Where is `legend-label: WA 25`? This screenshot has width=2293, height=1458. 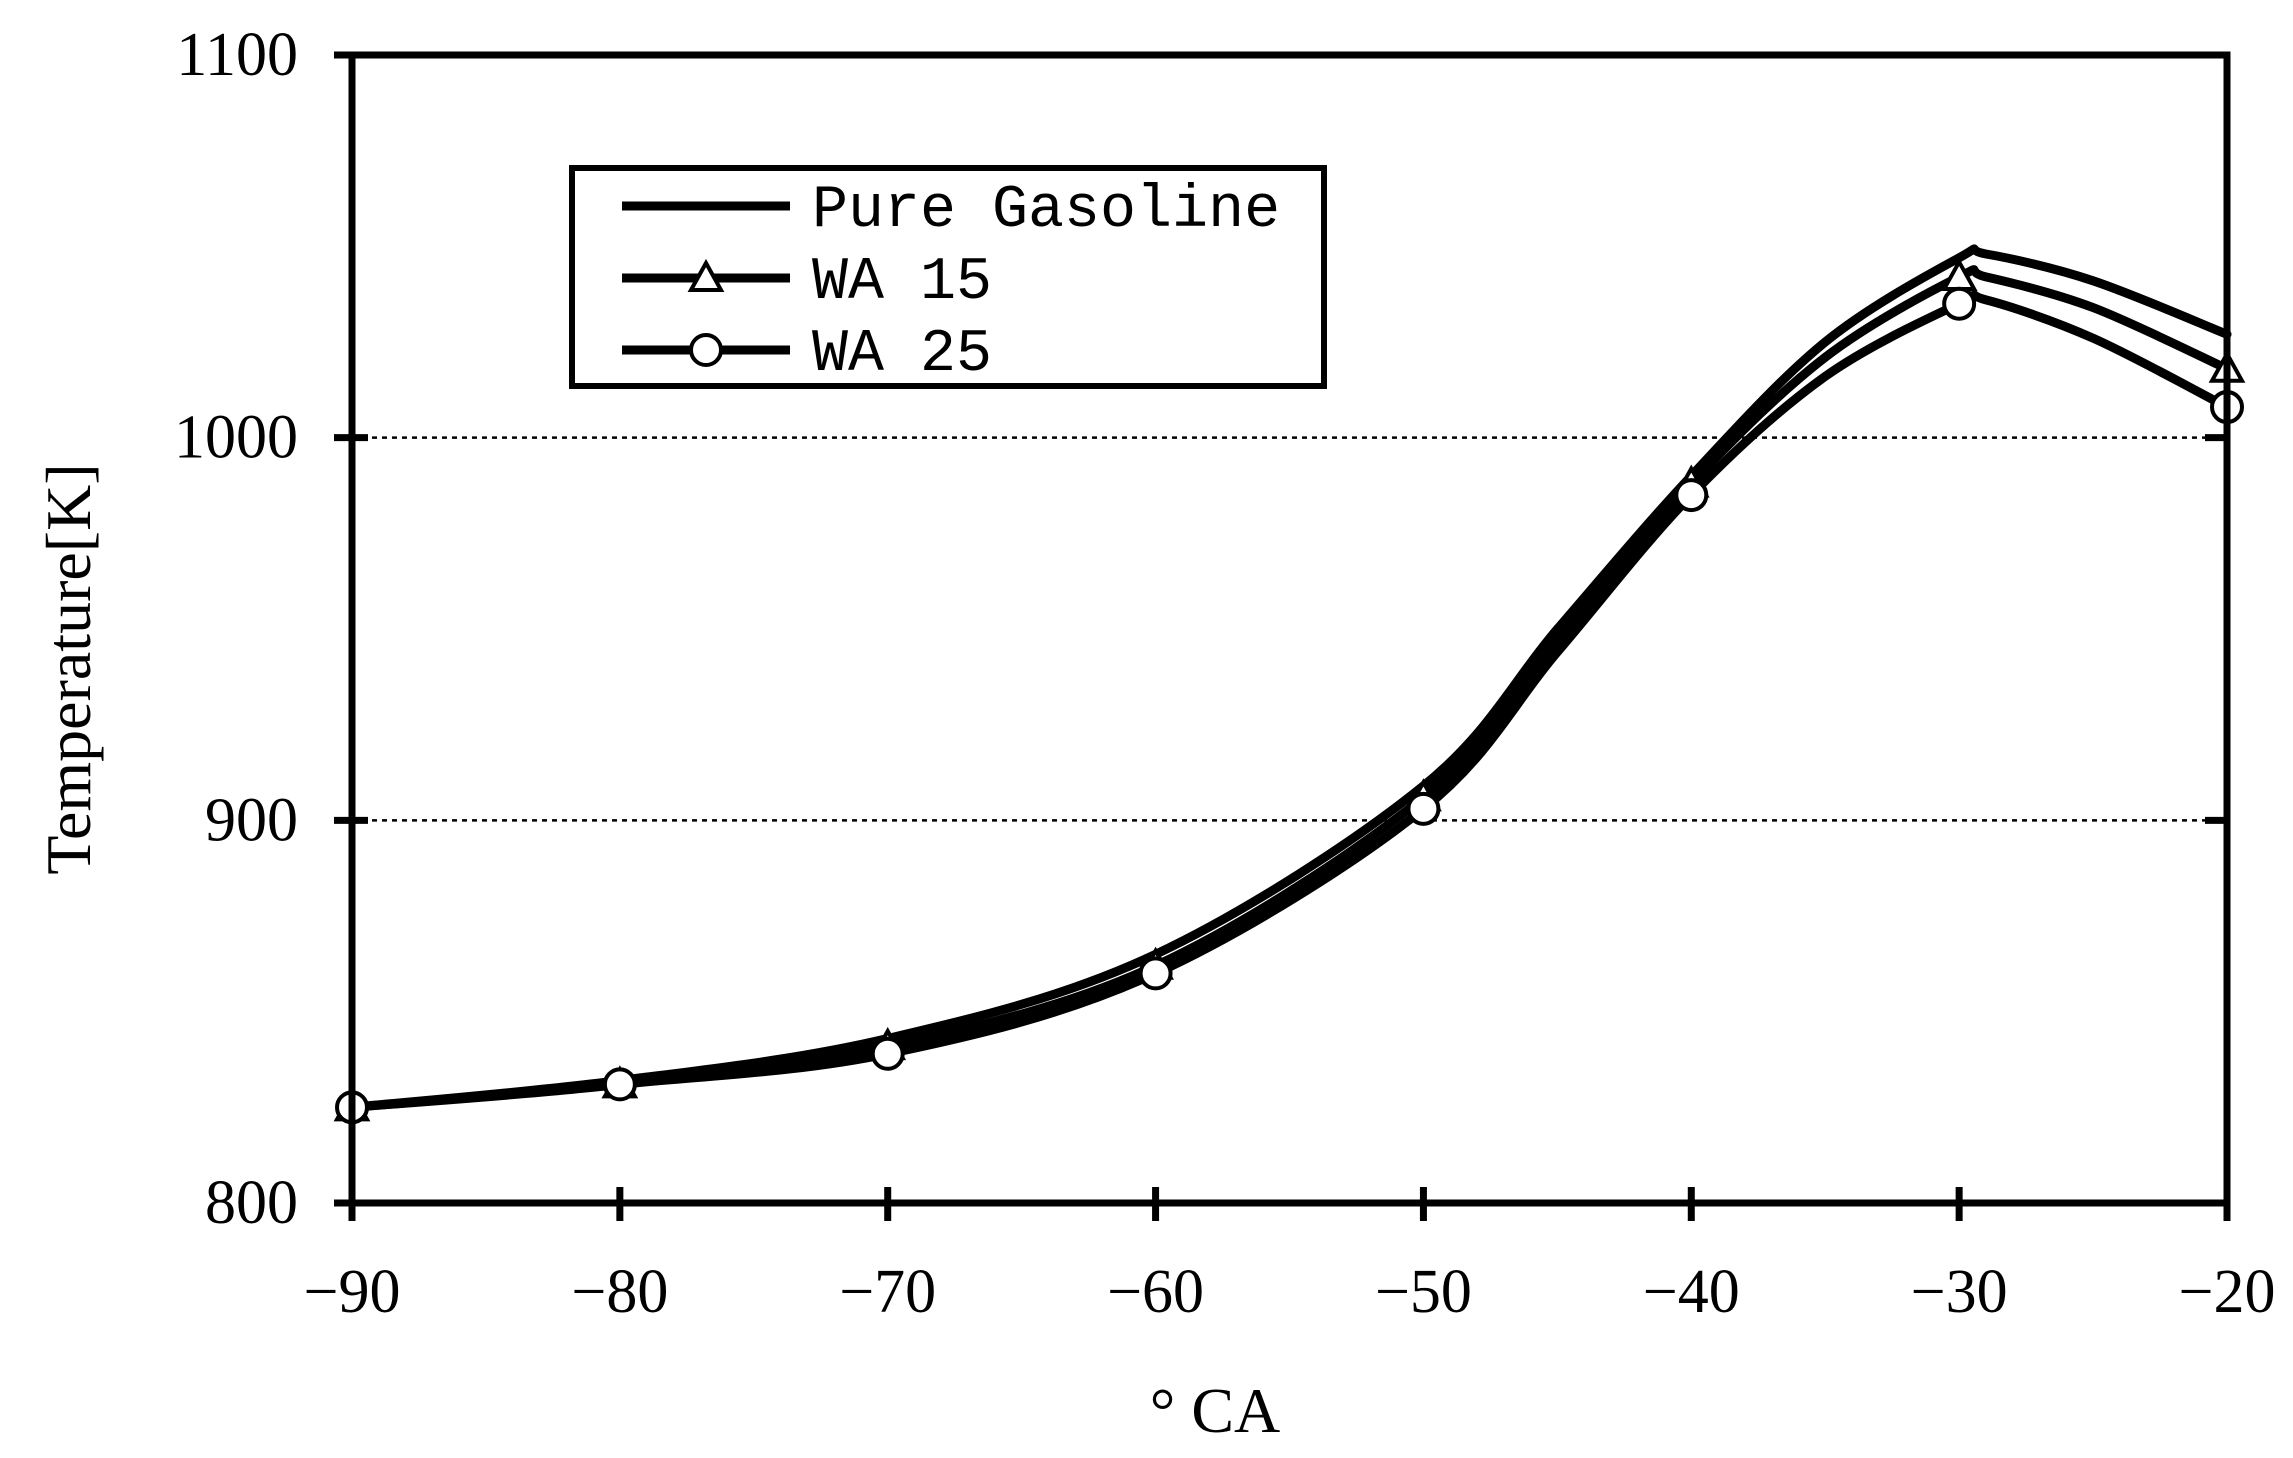 legend-label: WA 25 is located at coordinates (902, 355).